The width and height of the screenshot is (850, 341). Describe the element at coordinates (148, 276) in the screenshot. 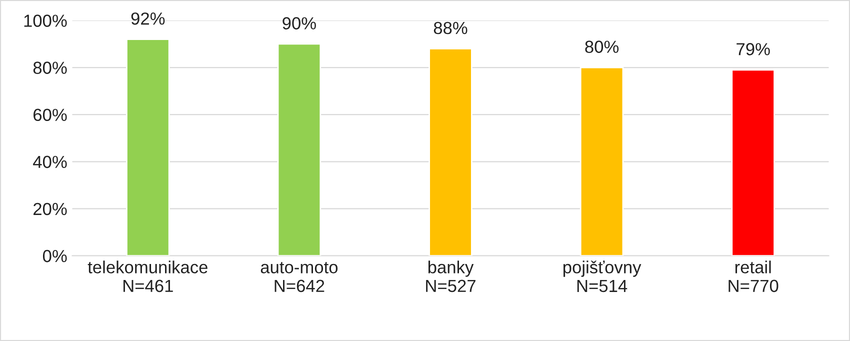

I see `x-tick-label: telekomunikace N=461` at that location.